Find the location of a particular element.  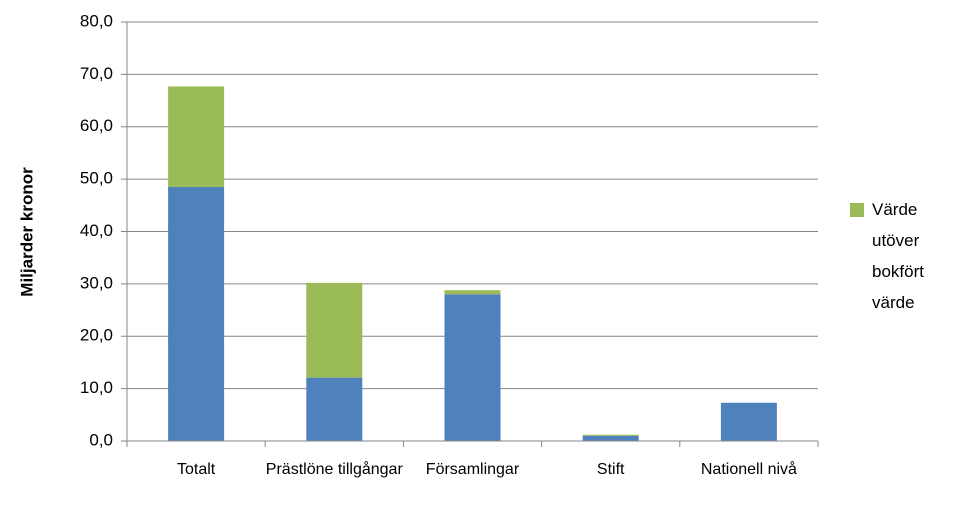

y-tick-label: 20,0 is located at coordinates (96, 335).